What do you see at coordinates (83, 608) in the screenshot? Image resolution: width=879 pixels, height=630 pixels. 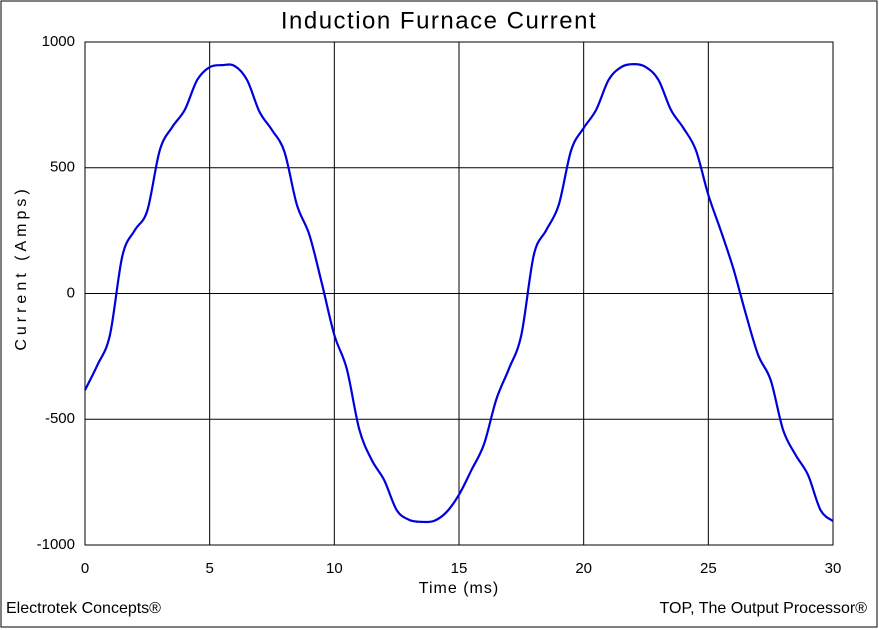 I see `footer-left: Electrotek Concepts®` at bounding box center [83, 608].